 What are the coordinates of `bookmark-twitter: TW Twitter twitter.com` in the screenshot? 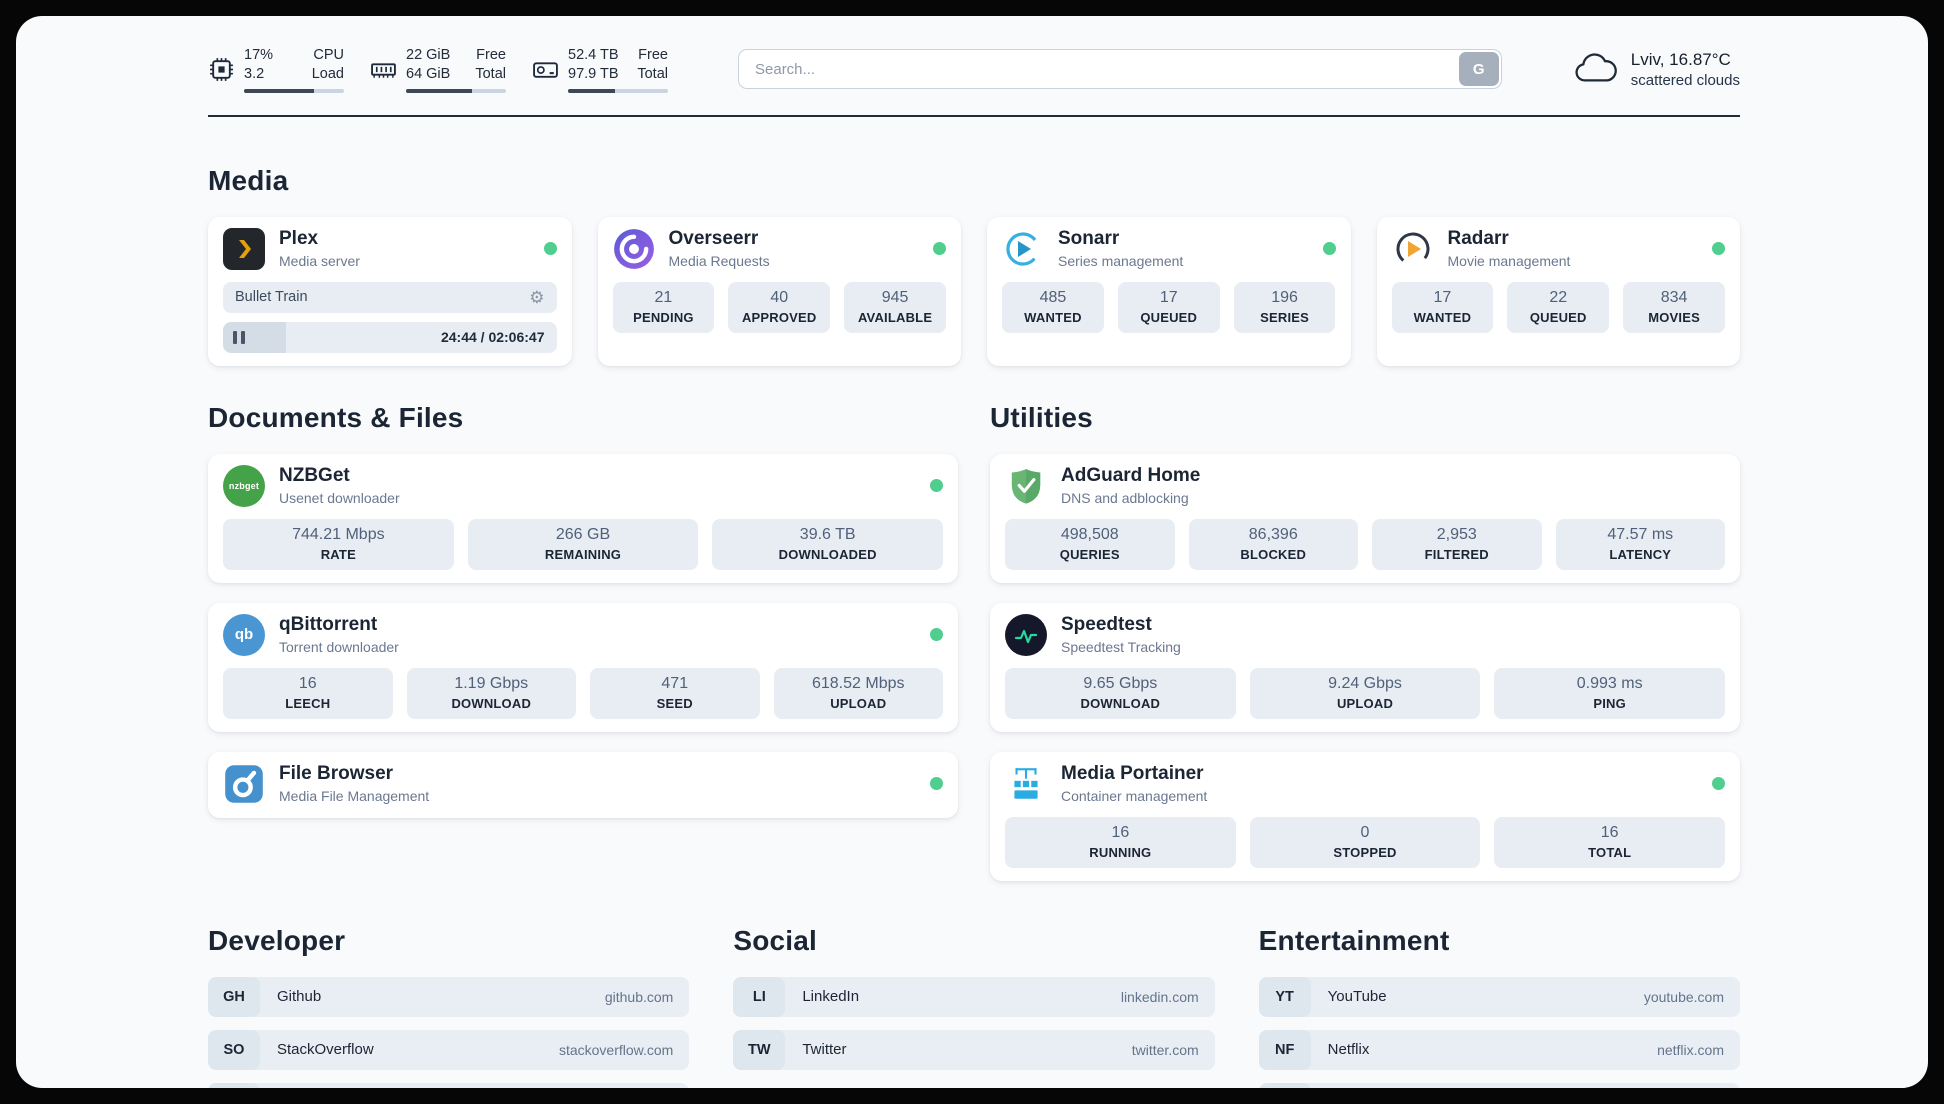 It's located at (974, 1049).